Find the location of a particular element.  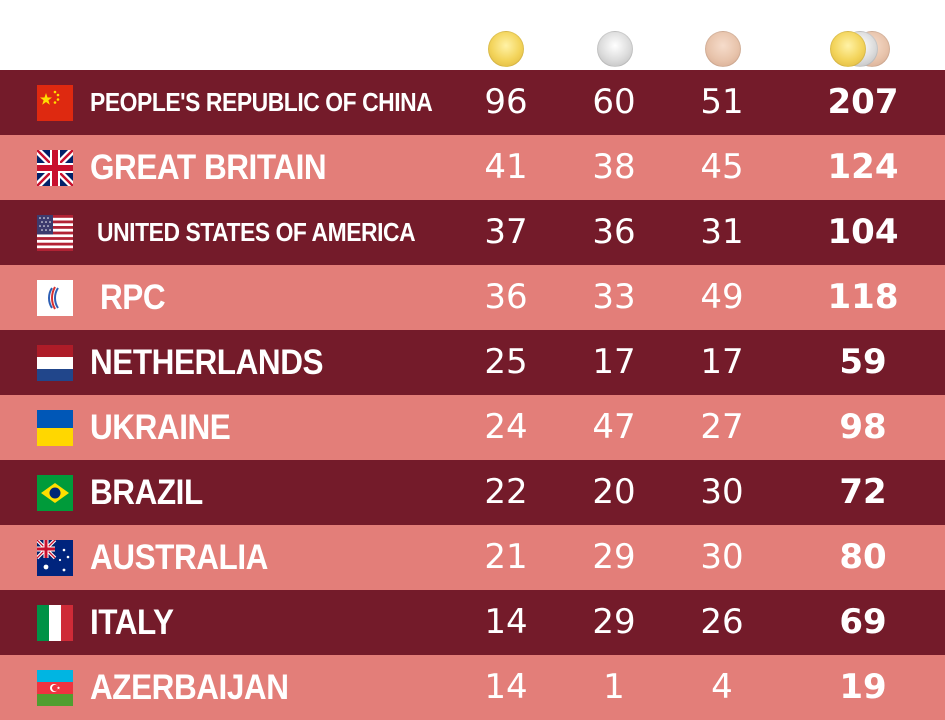

bronze-medal-icon is located at coordinates (723, 49).